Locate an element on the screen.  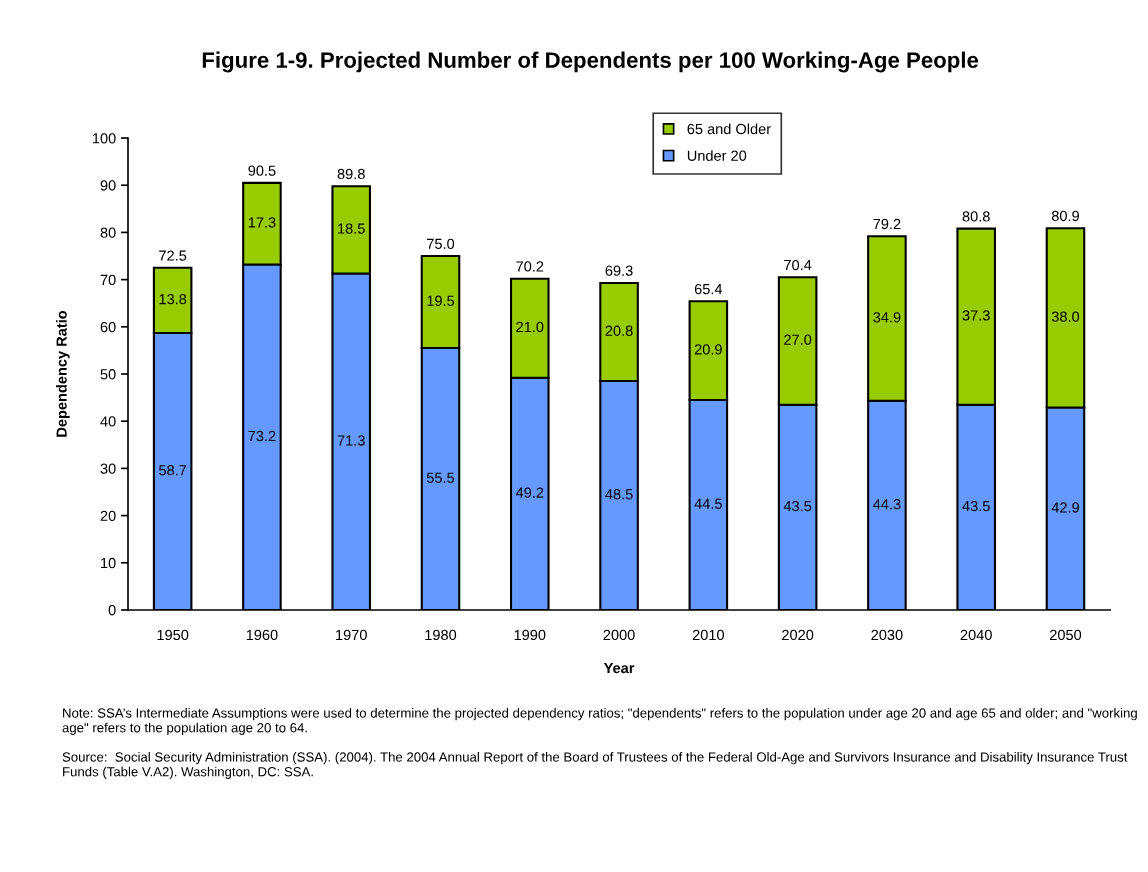
source-note: Source: Social Security Administration (SSA). (2004). The 2004 Annual Report of the Board of Trustees of the Federal Old-Age and Survivors Insurance and Disability Insurance Trust Funds (Table V.A2). Washington, DC: SSA. is located at coordinates (595, 765).